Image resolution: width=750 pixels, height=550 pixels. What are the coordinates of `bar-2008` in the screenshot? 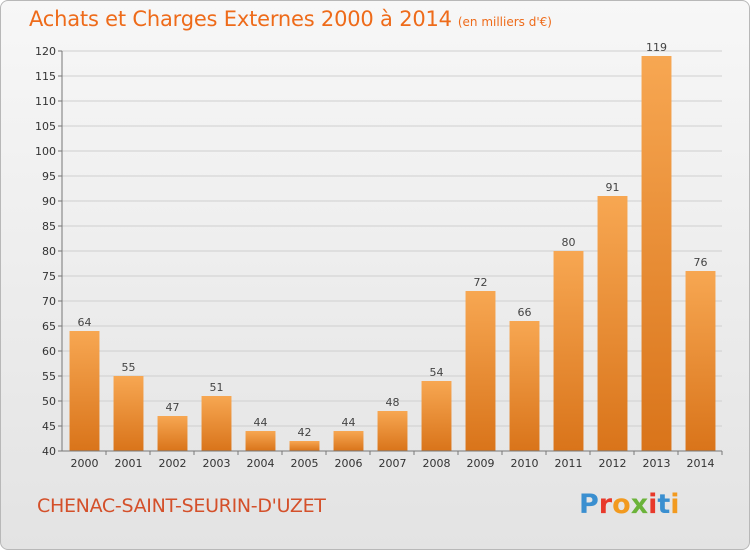 It's located at (436, 416).